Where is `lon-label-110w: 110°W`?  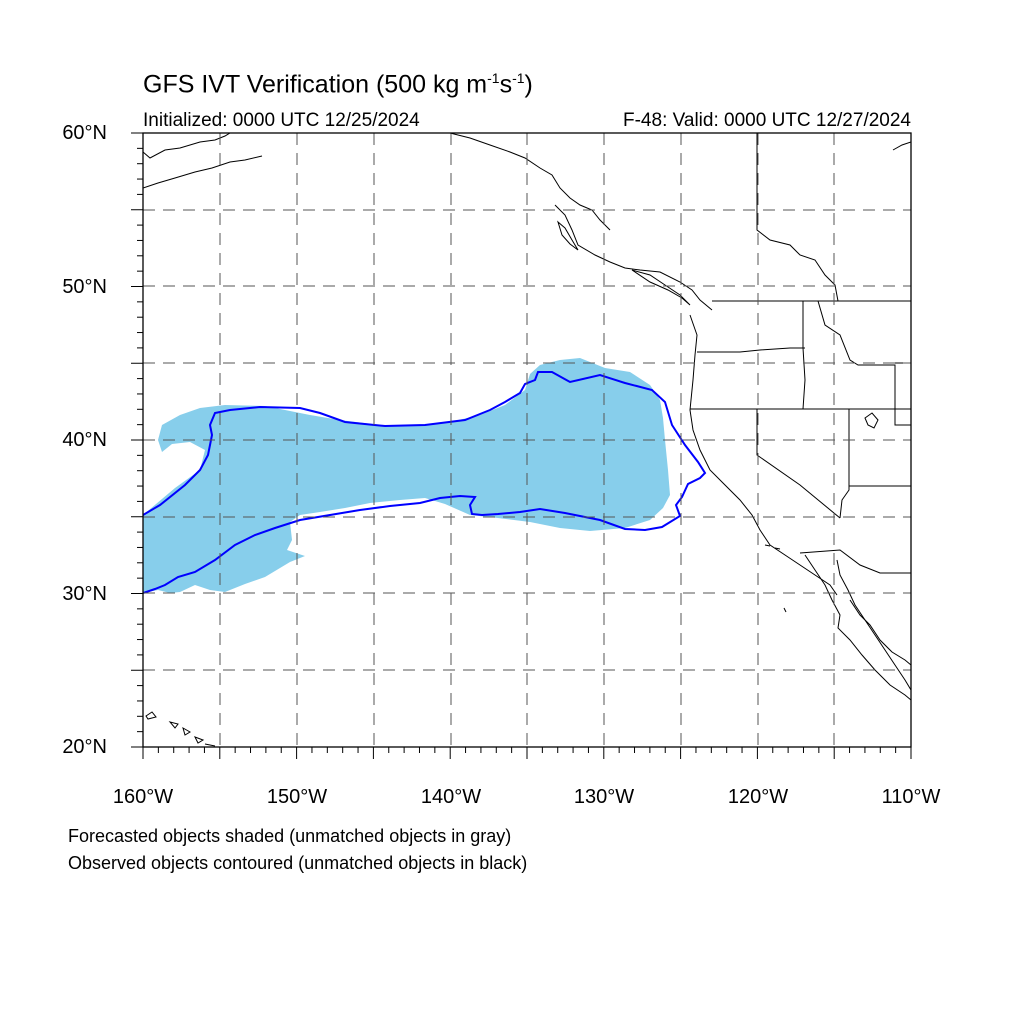 lon-label-110w: 110°W is located at coordinates (911, 797).